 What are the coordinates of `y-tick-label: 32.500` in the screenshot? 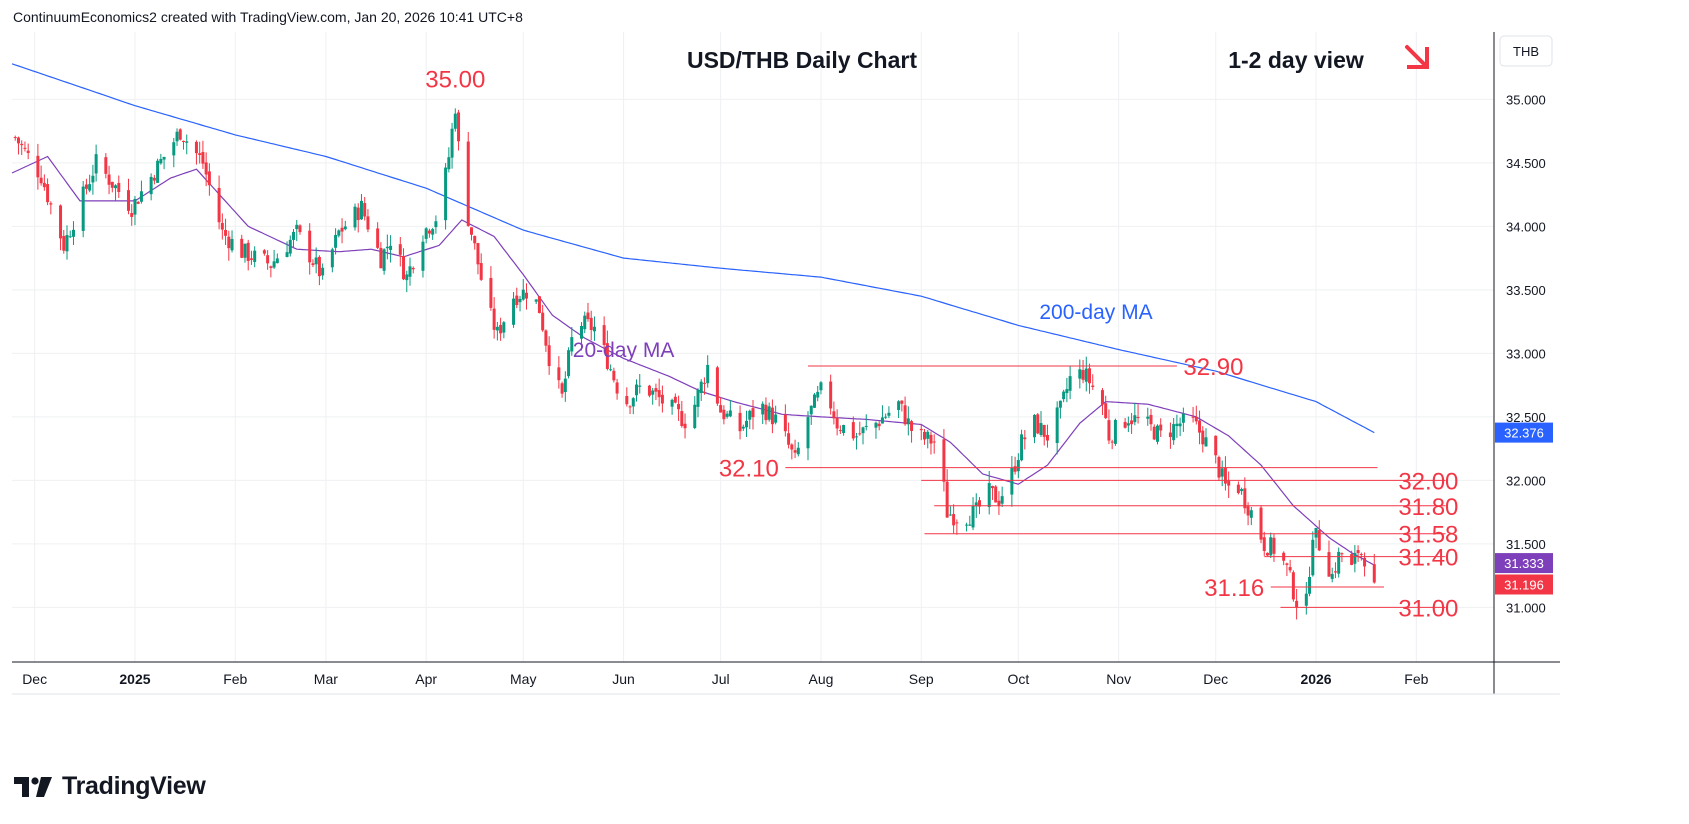 It's located at (1526, 417).